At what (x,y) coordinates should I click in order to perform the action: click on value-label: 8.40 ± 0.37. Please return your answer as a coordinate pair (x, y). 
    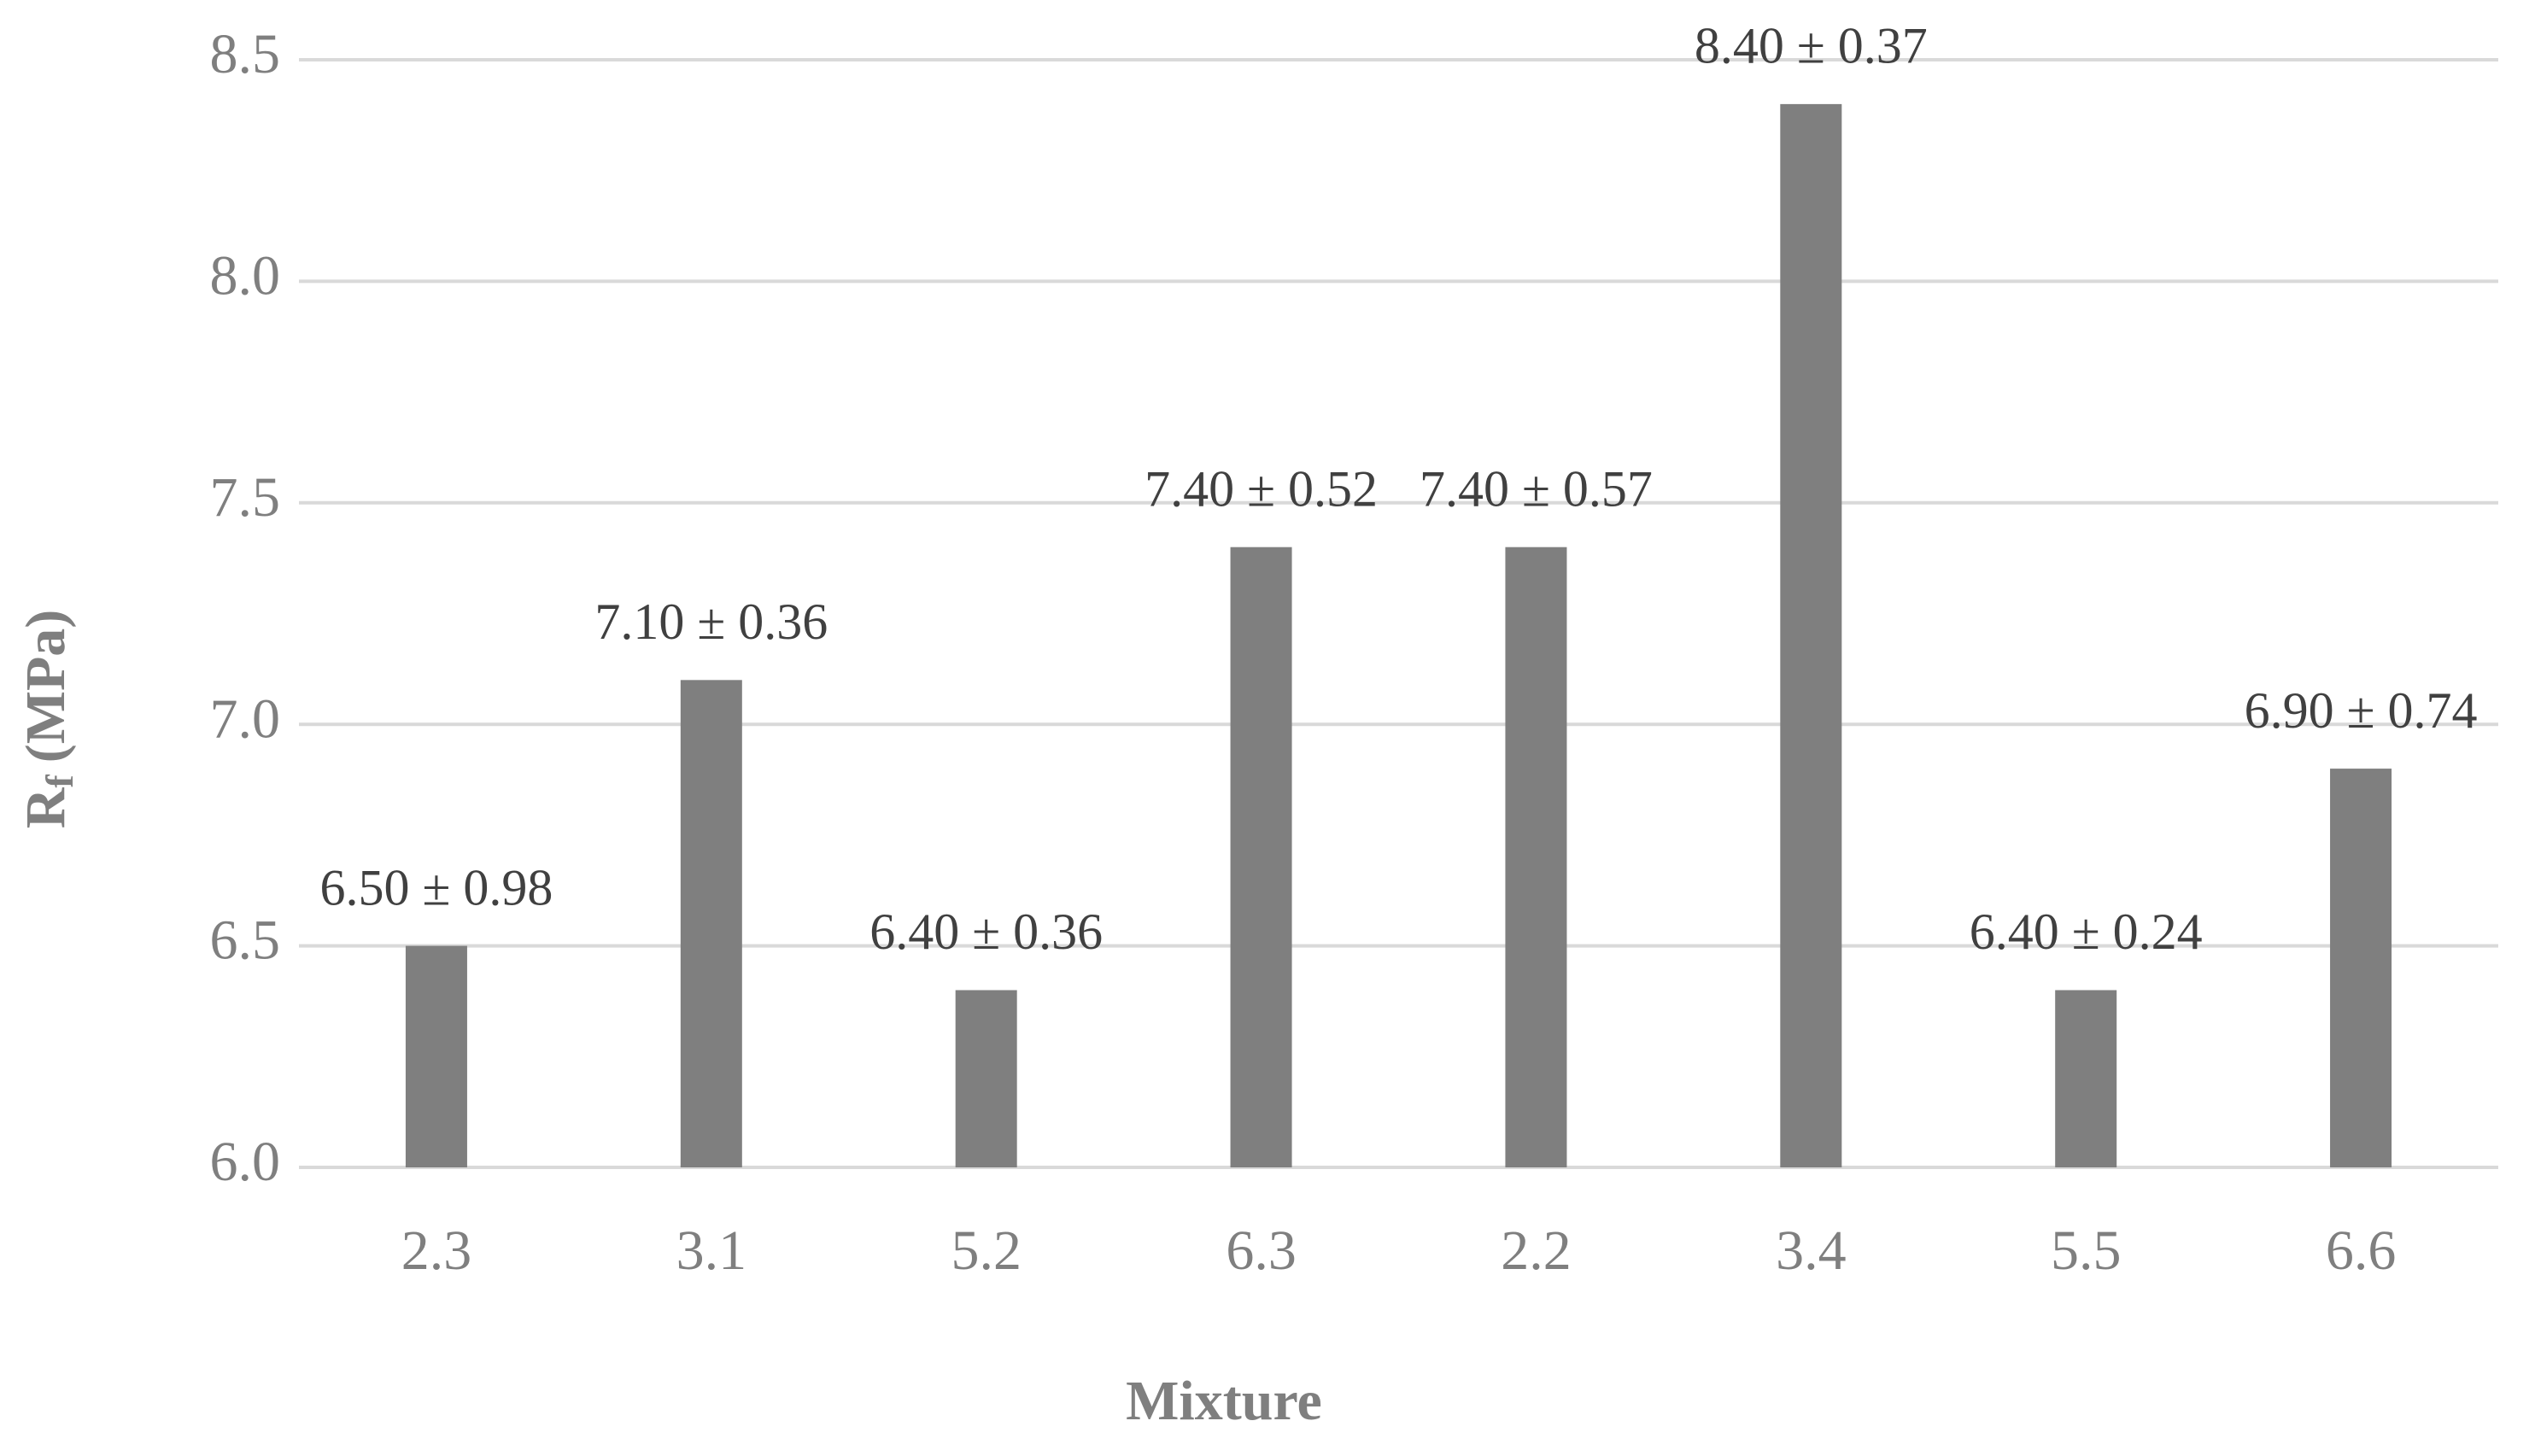
    Looking at the image, I should click on (1811, 46).